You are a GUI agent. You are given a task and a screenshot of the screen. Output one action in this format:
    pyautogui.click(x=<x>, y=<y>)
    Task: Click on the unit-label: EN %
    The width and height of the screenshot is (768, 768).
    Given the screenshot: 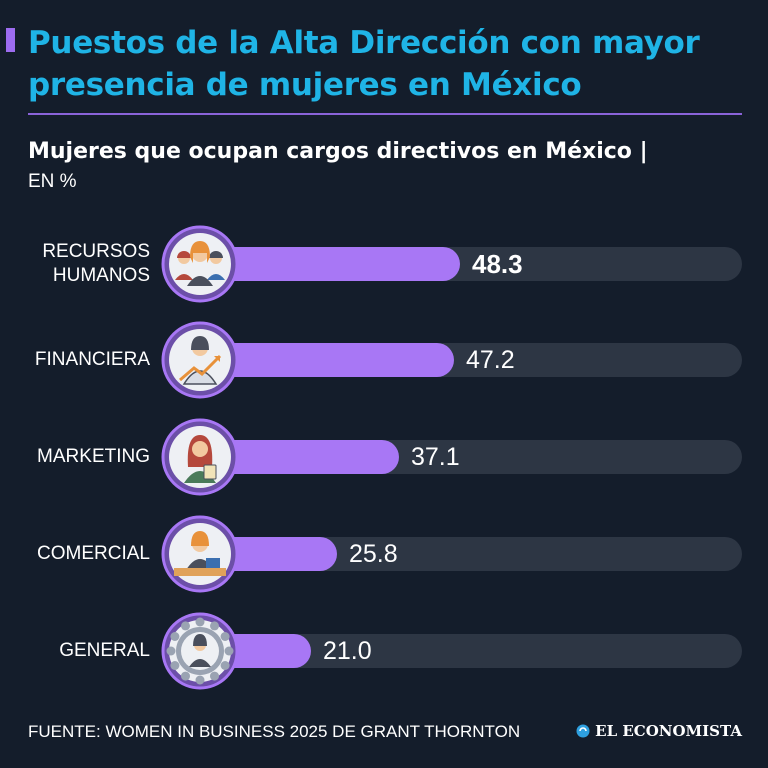 What is the action you would take?
    pyautogui.click(x=52, y=181)
    